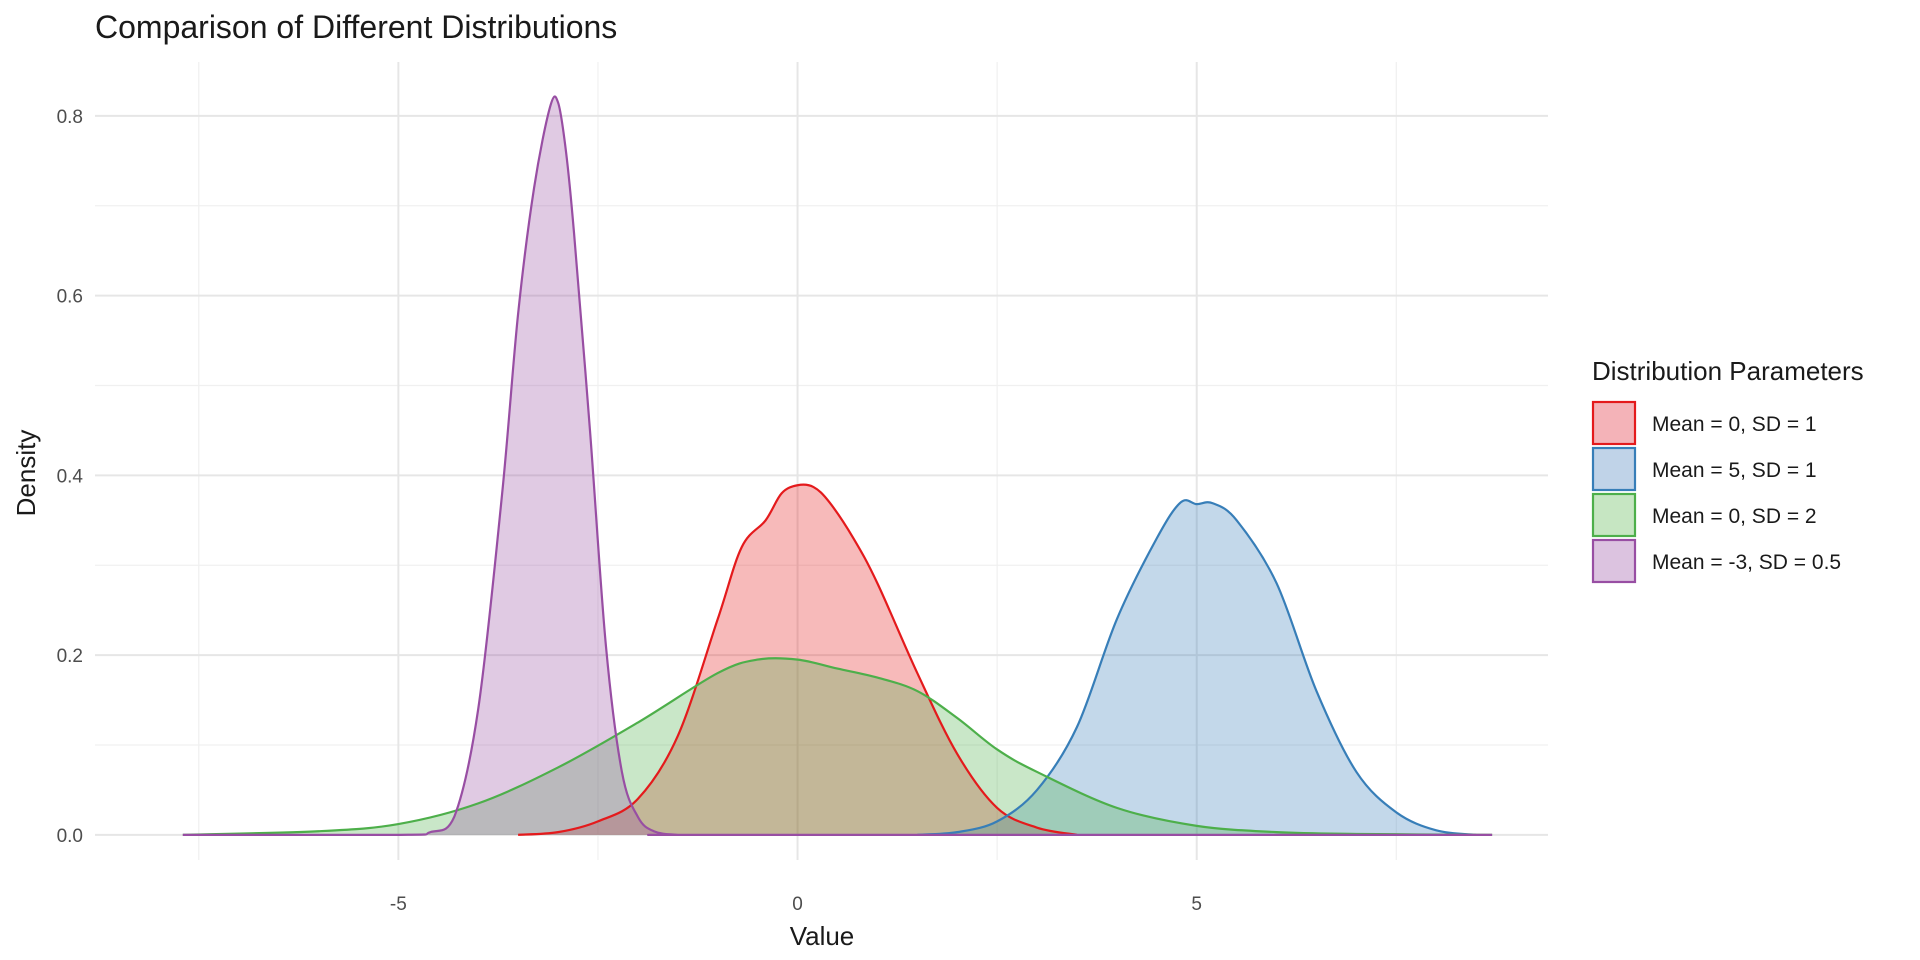 The width and height of the screenshot is (1920, 960). What do you see at coordinates (398, 904) in the screenshot?
I see `x-tick-label: -5` at bounding box center [398, 904].